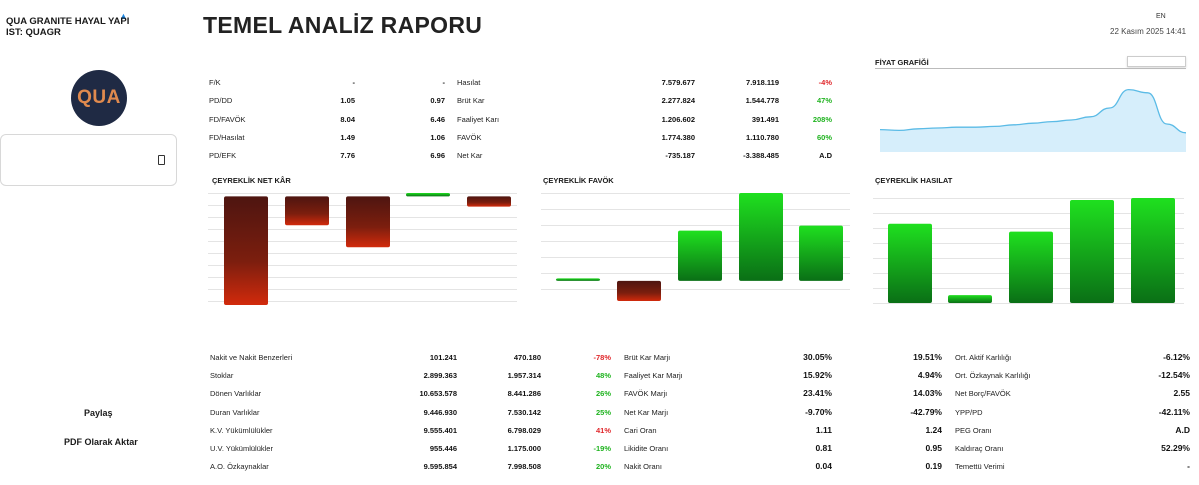 The image size is (1199, 485). I want to click on company-ticker: IST: QUAGR, so click(33, 32).